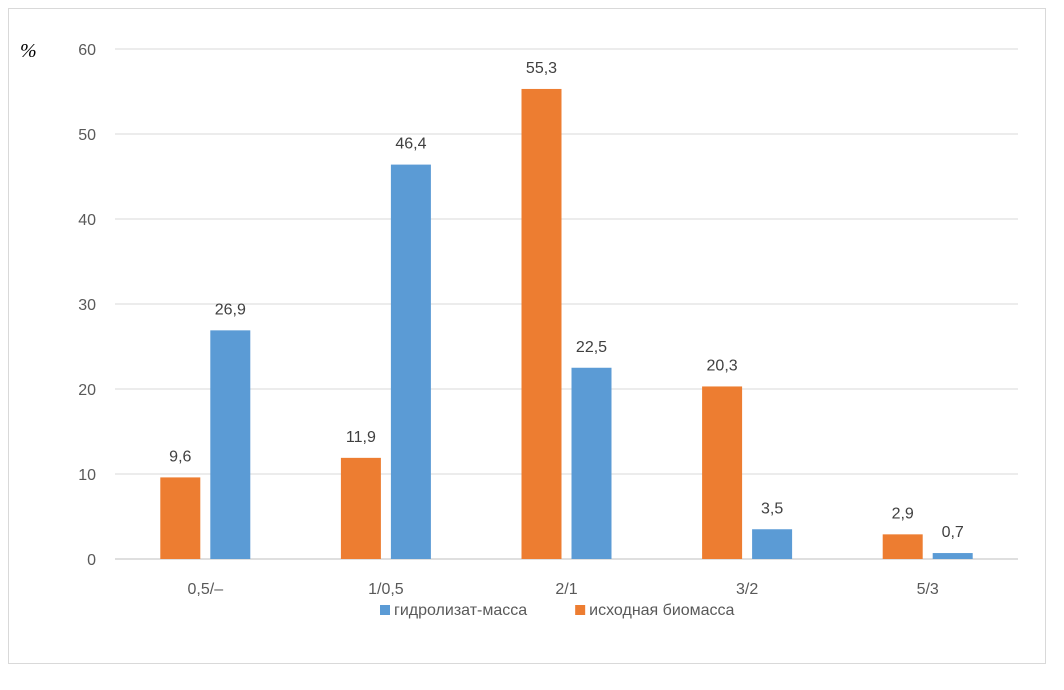 The height and width of the screenshot is (690, 1064). What do you see at coordinates (928, 589) in the screenshot?
I see `x-tick-label: 5/3` at bounding box center [928, 589].